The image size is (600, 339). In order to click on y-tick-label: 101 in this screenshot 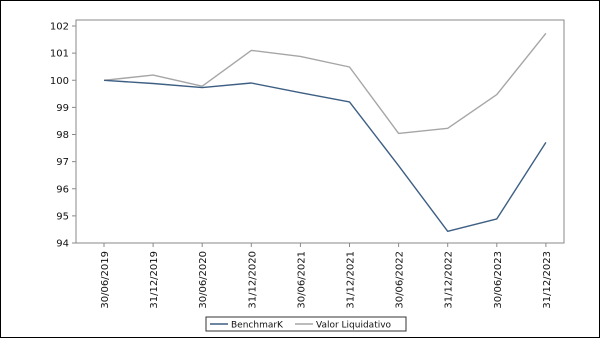, I will do `click(59, 54)`.